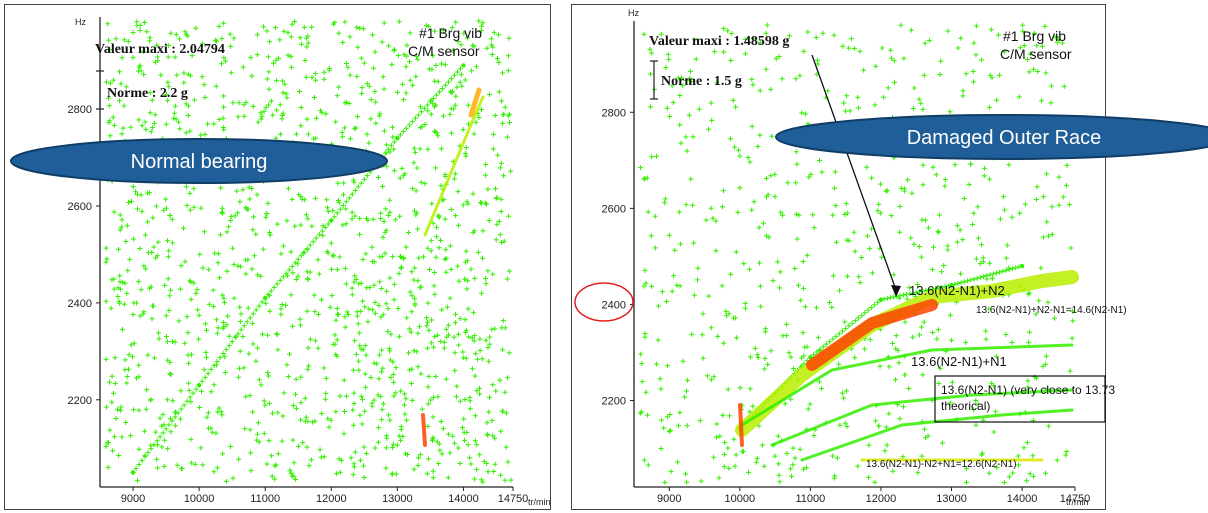 This screenshot has height=513, width=1208. Describe the element at coordinates (160, 49) in the screenshot. I see `max-value-label: Valeur maxi : 2.04794` at that location.